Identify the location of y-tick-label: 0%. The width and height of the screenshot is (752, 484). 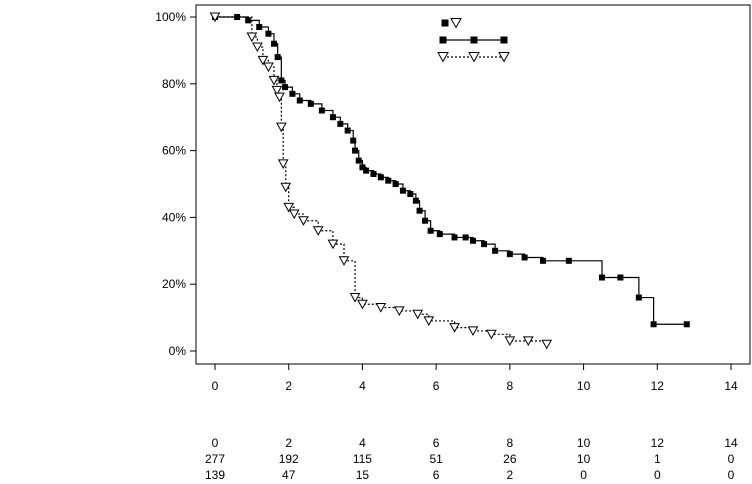
(178, 351).